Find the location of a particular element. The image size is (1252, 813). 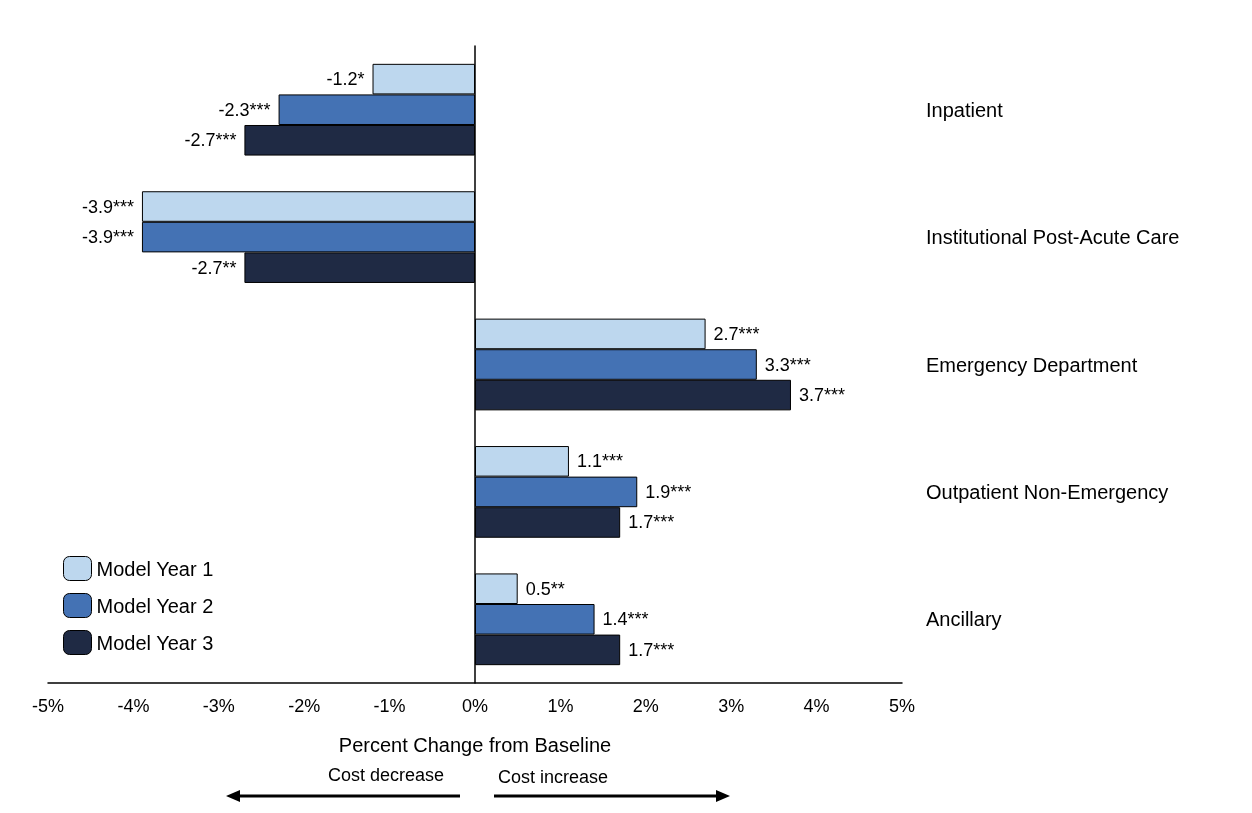

data-label: -2.7** is located at coordinates (214, 267).